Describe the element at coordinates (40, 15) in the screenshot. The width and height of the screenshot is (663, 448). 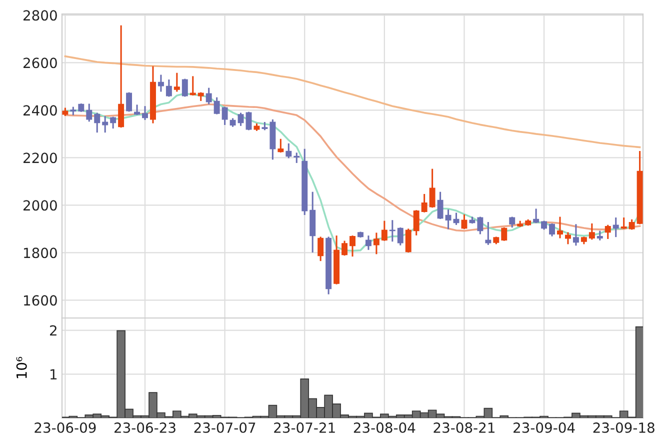
I see `y-tick-label: 2800` at that location.